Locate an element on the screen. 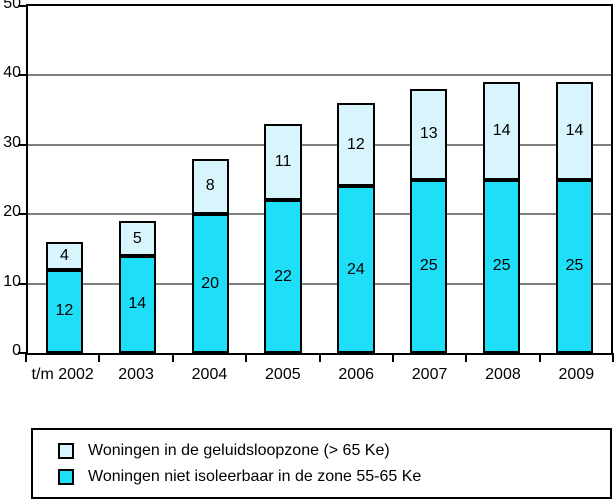 The width and height of the screenshot is (615, 502). legend-swatch-cyan-icon is located at coordinates (66, 476).